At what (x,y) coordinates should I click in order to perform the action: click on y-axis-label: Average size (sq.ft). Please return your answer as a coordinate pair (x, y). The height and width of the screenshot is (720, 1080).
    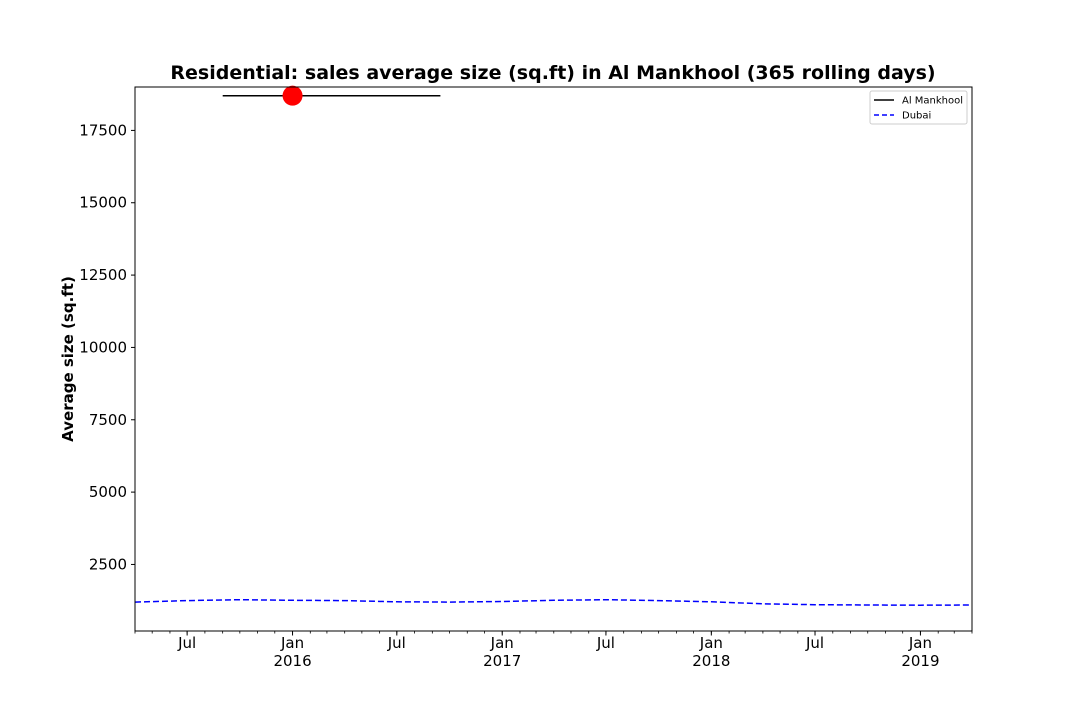
    Looking at the image, I should click on (68, 359).